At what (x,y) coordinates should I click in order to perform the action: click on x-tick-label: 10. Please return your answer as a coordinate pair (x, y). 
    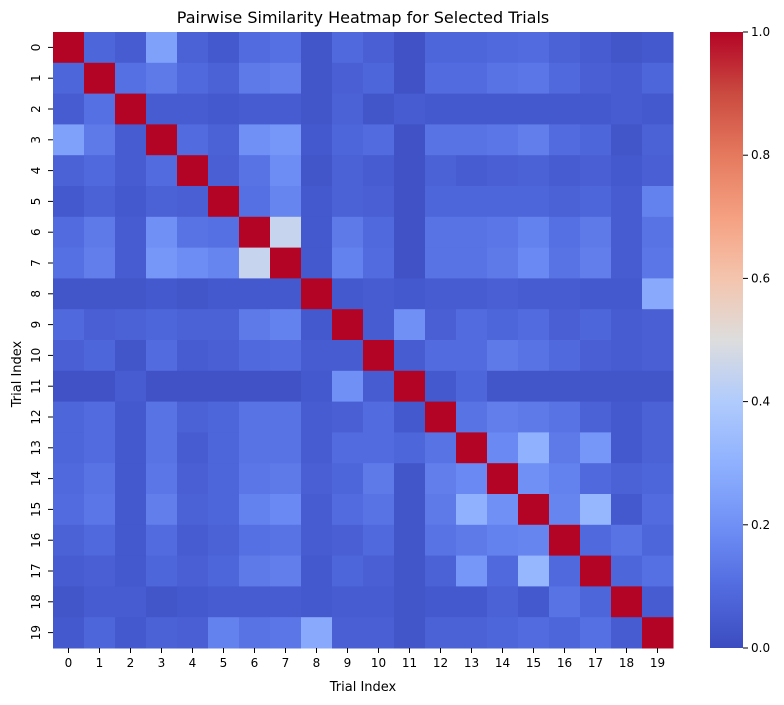
    Looking at the image, I should click on (378, 663).